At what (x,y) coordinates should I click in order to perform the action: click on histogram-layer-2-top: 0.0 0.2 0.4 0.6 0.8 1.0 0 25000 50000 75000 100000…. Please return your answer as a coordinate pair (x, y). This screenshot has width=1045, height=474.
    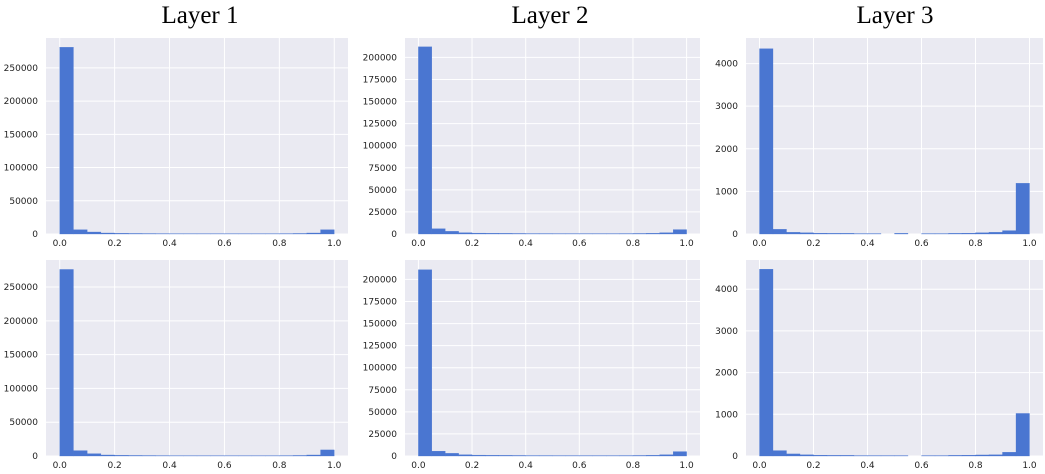
    Looking at the image, I should click on (531, 143).